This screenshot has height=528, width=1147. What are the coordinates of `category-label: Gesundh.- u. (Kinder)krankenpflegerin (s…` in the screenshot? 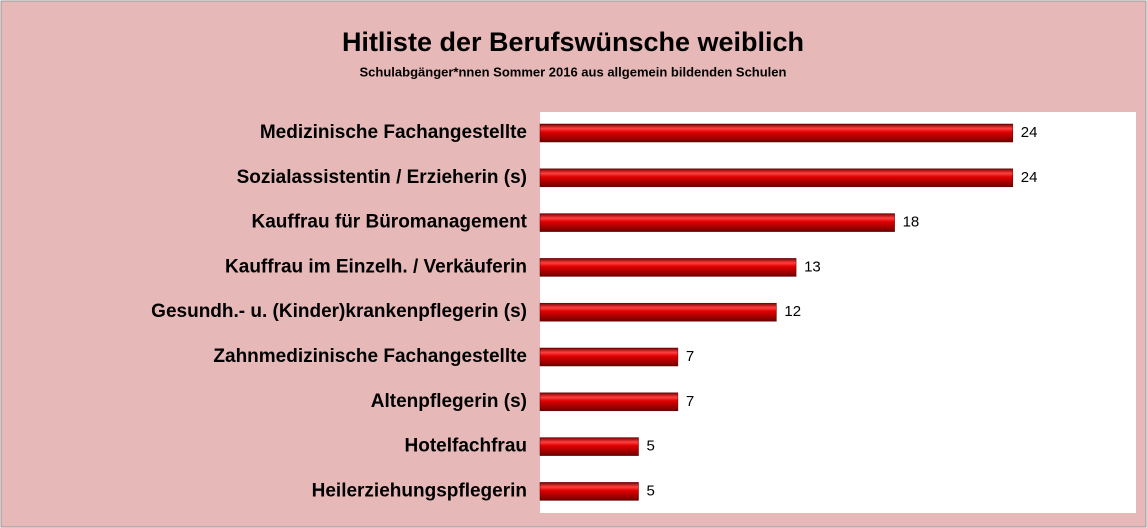 It's located at (339, 311).